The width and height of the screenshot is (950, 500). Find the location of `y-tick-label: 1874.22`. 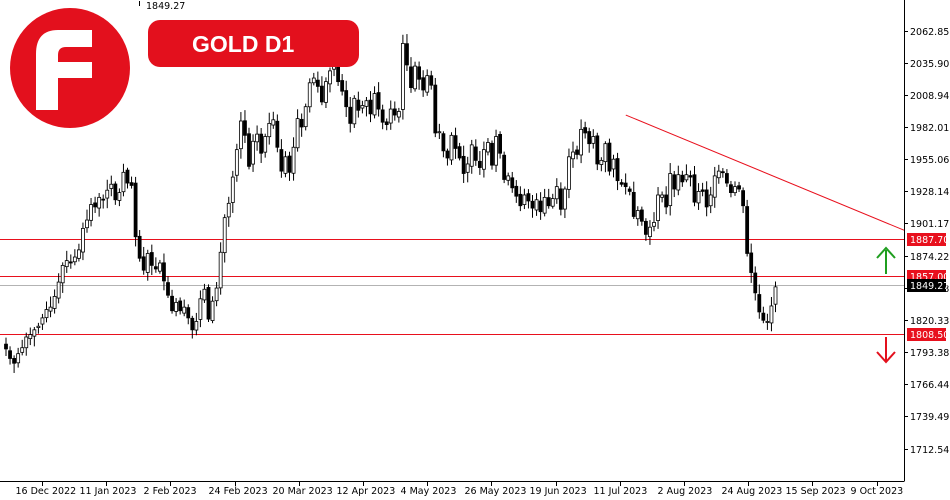

y-tick-label: 1874.22 is located at coordinates (929, 257).